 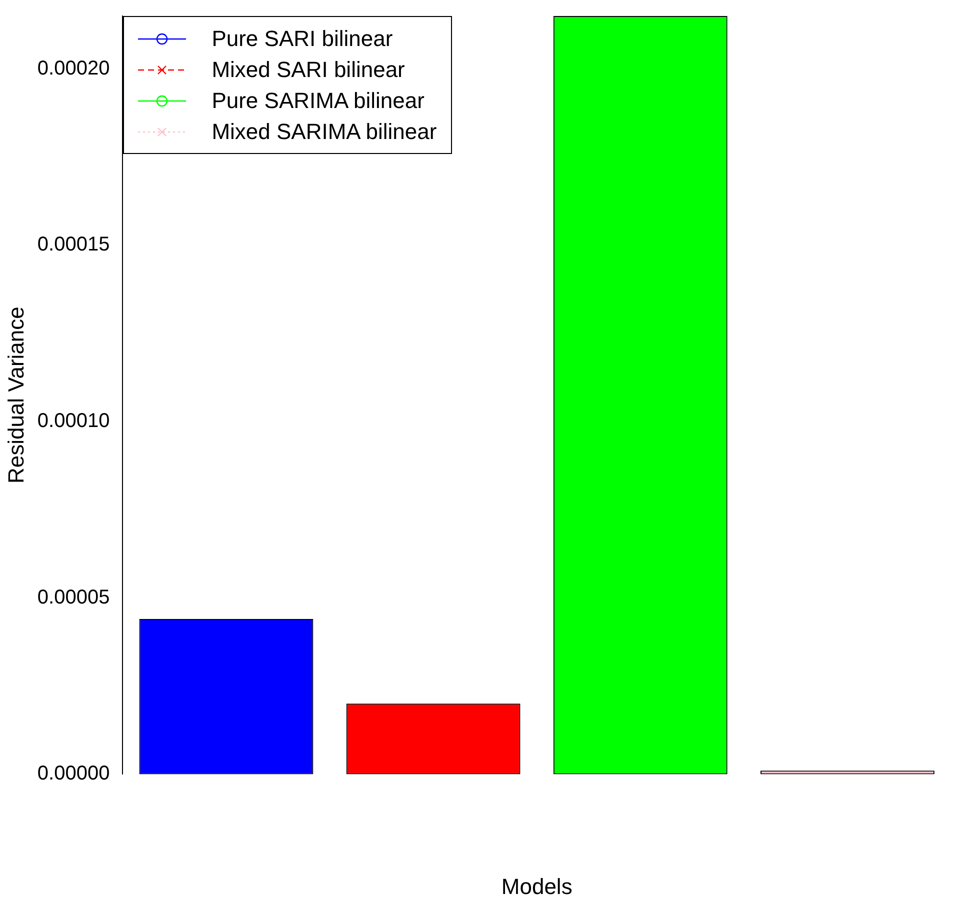 What do you see at coordinates (15, 395) in the screenshot?
I see `y-axis-title: Residual Variance` at bounding box center [15, 395].